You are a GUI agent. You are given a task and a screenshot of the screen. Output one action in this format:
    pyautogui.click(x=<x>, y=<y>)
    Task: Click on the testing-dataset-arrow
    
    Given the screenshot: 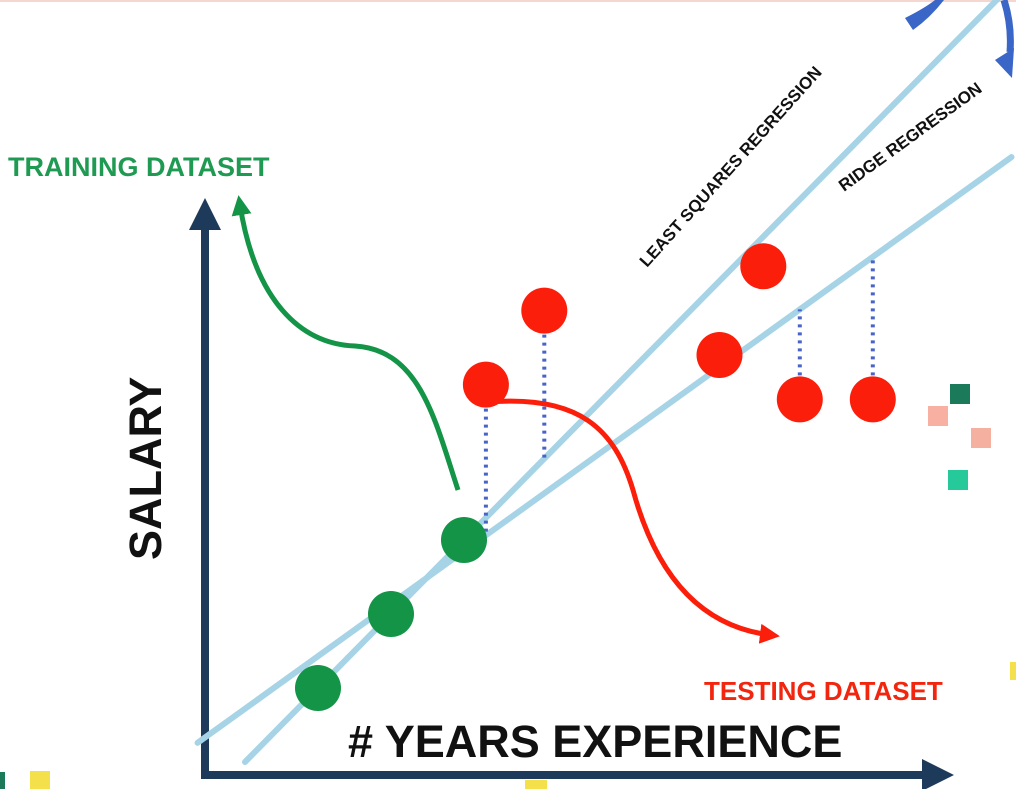 What is the action you would take?
    pyautogui.click(x=634, y=521)
    